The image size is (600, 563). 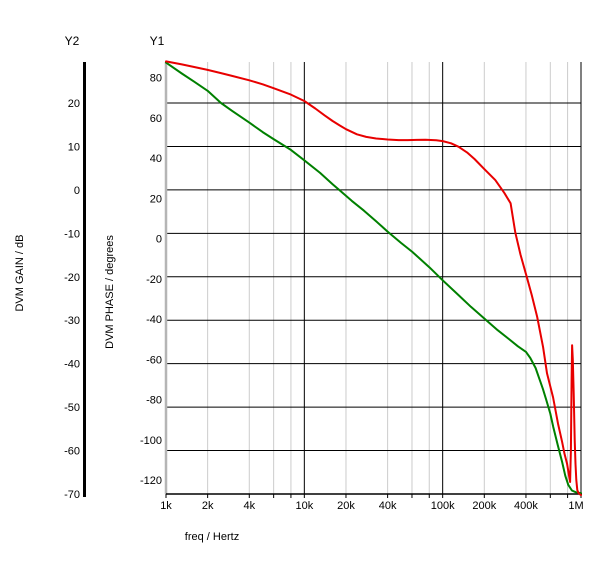 I want to click on gain-tick-label: -50, so click(x=72, y=408).